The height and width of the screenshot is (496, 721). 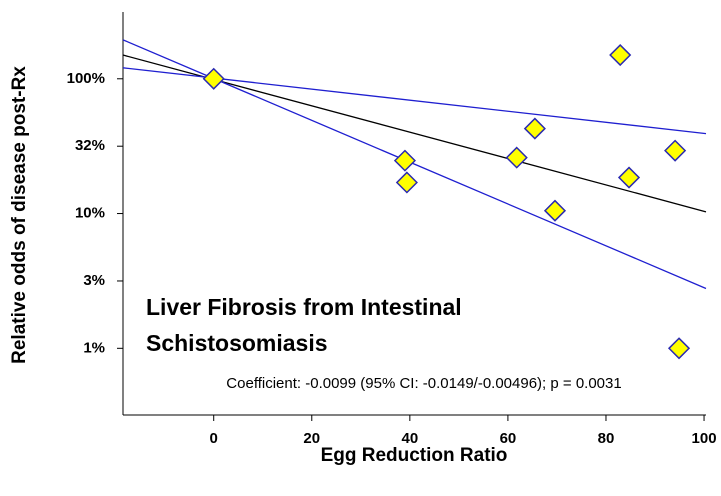 I want to click on y-tick-label: 32%, so click(x=90, y=145).